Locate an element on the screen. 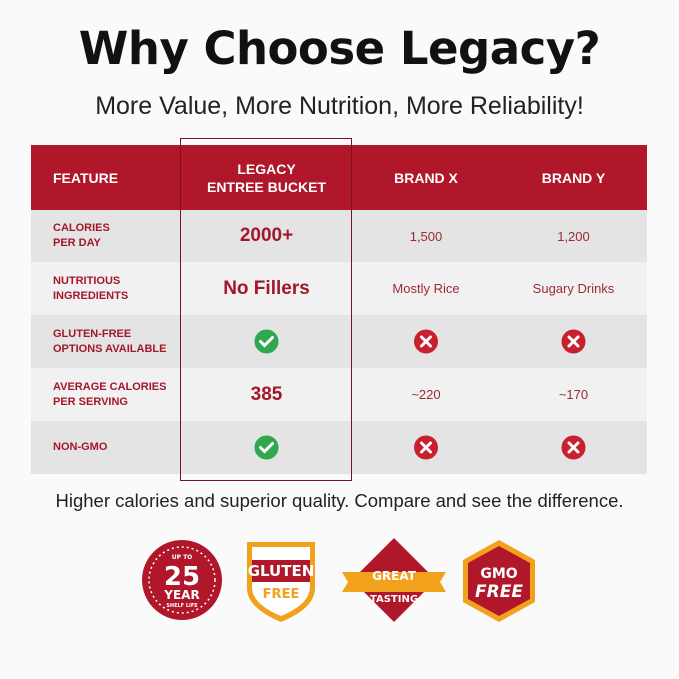  value-cell: 2000+ is located at coordinates (266, 235).